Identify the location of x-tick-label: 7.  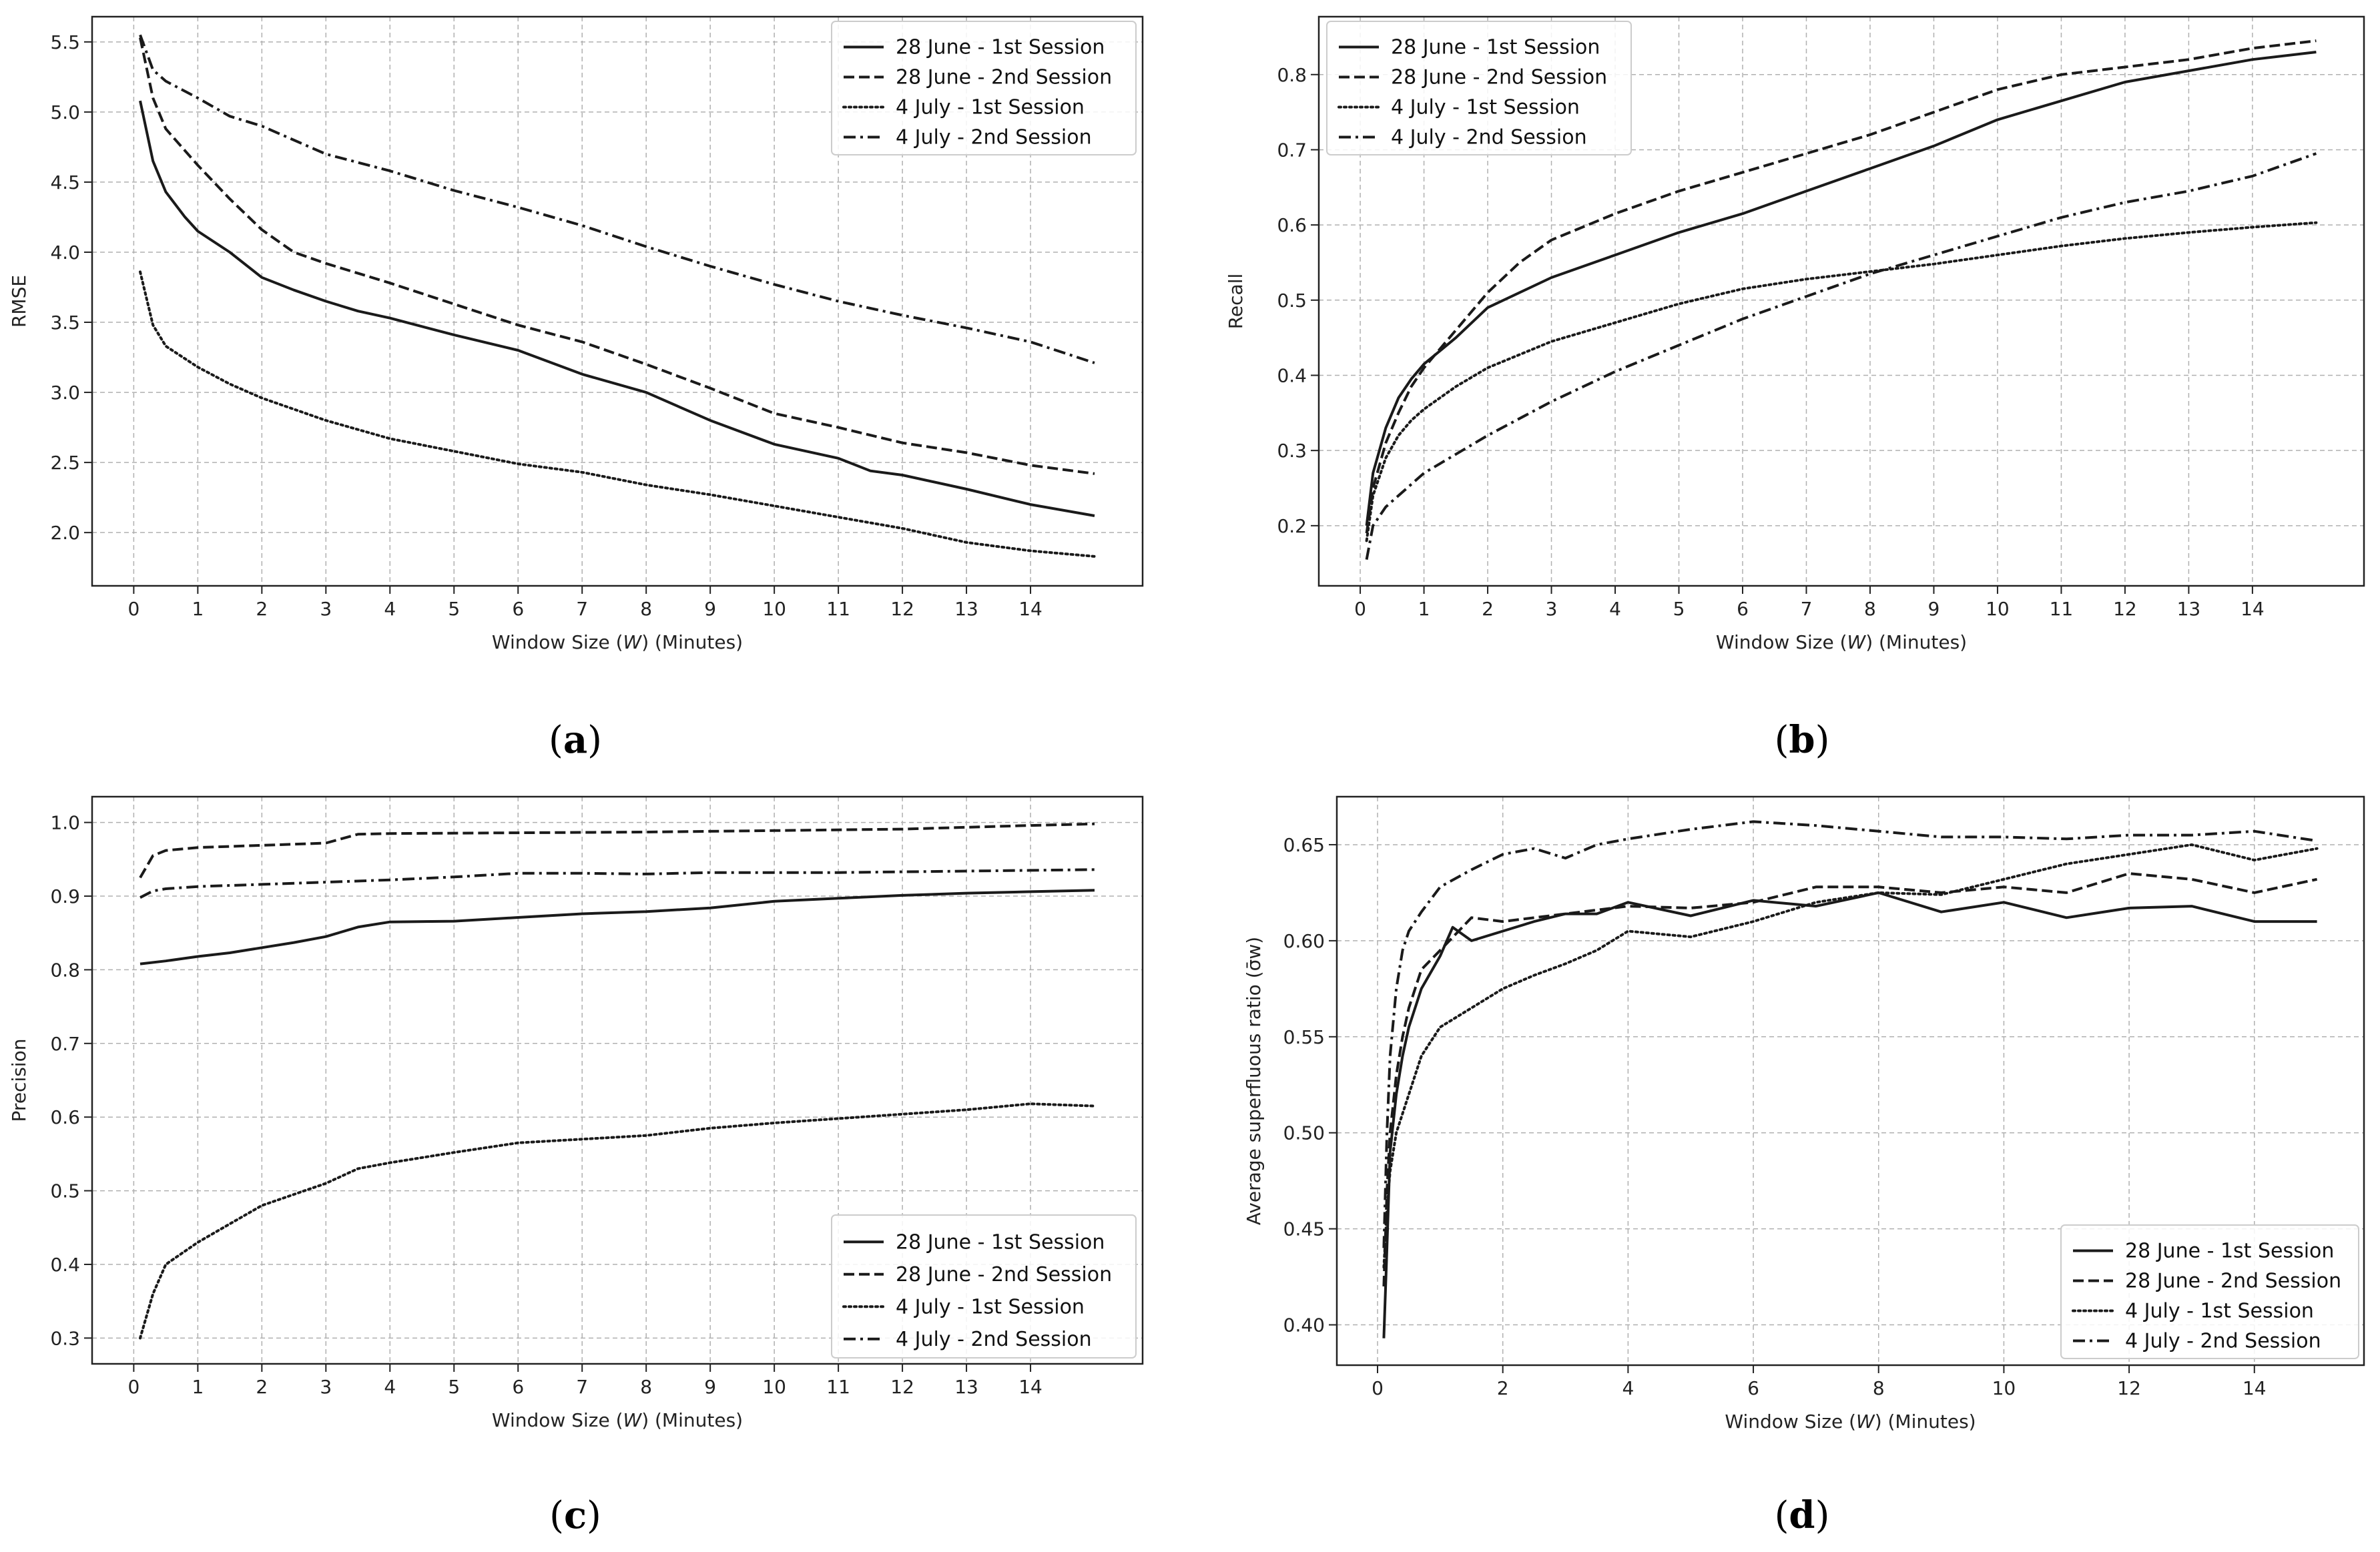
(1807, 609).